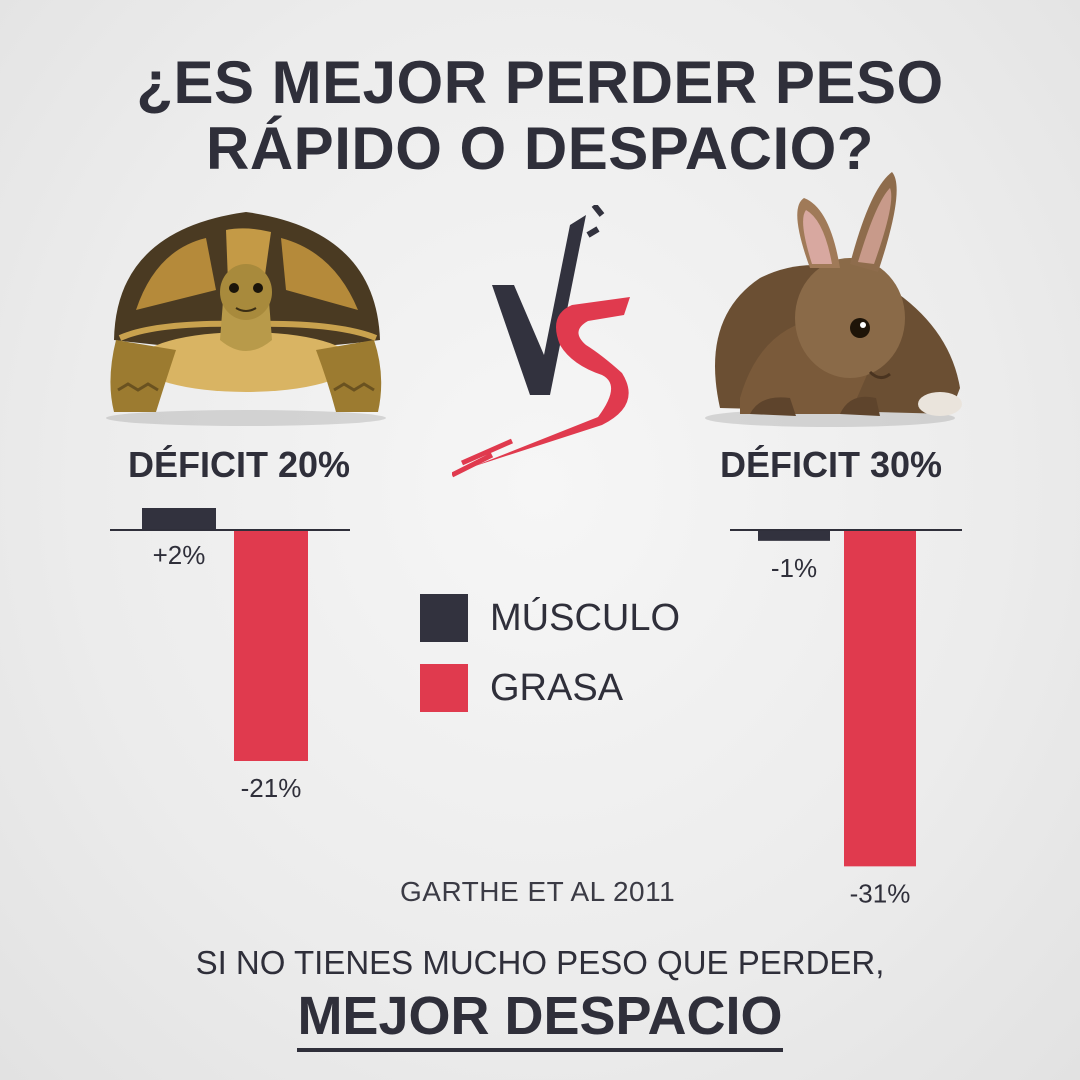 Image resolution: width=1080 pixels, height=1080 pixels. Describe the element at coordinates (179, 555) in the screenshot. I see `data-label-muscle: +2%` at that location.